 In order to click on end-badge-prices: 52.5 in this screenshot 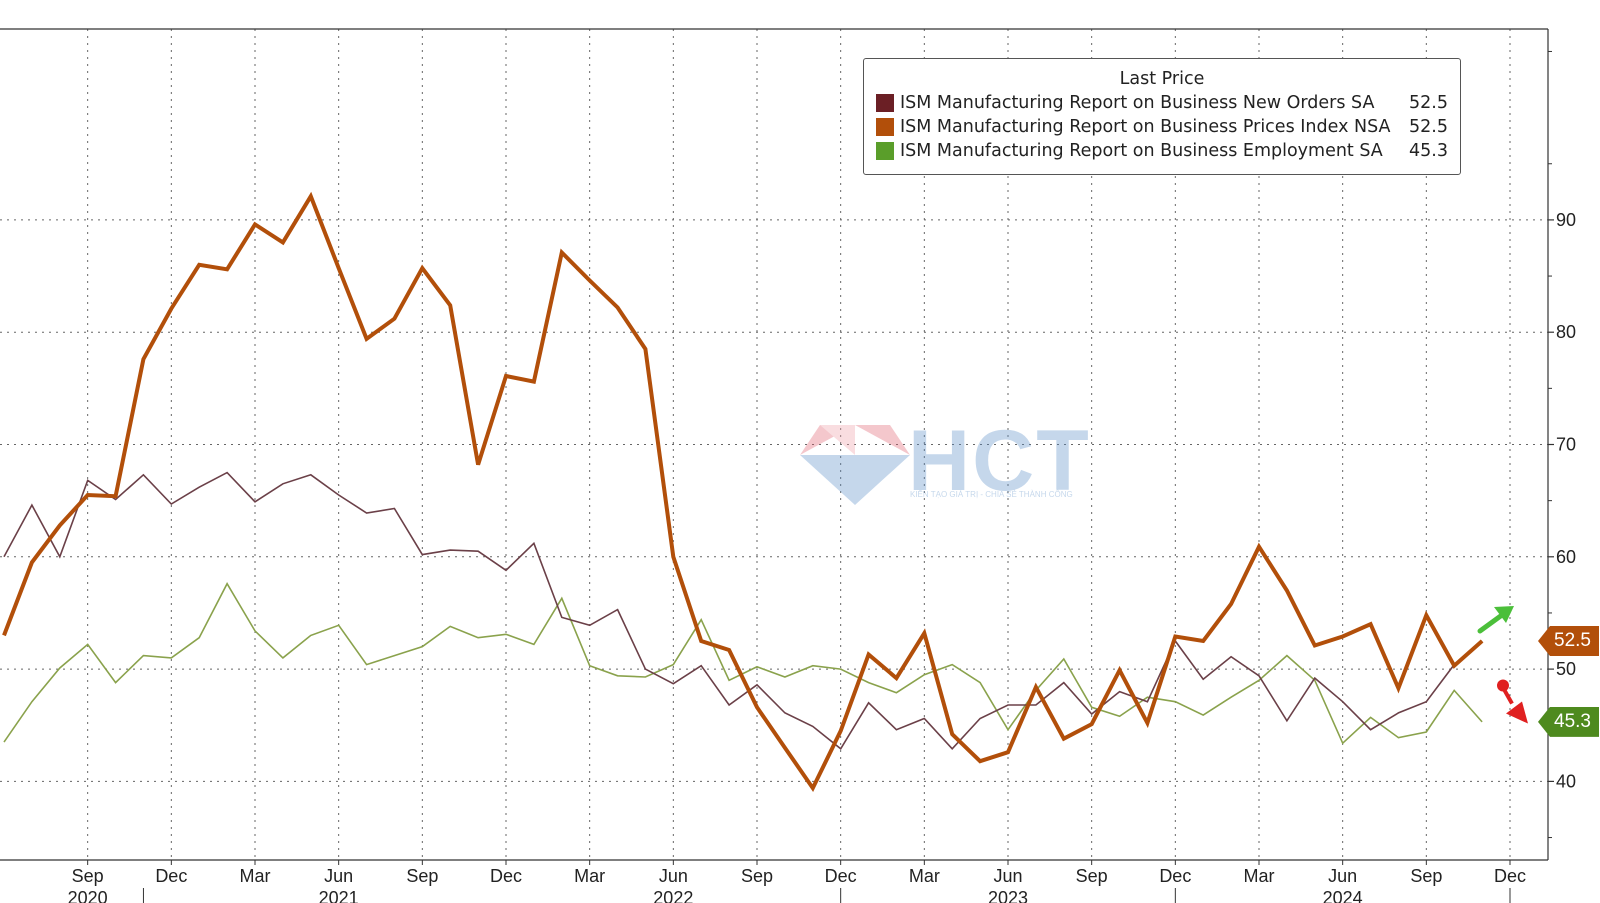, I will do `click(1568, 641)`.